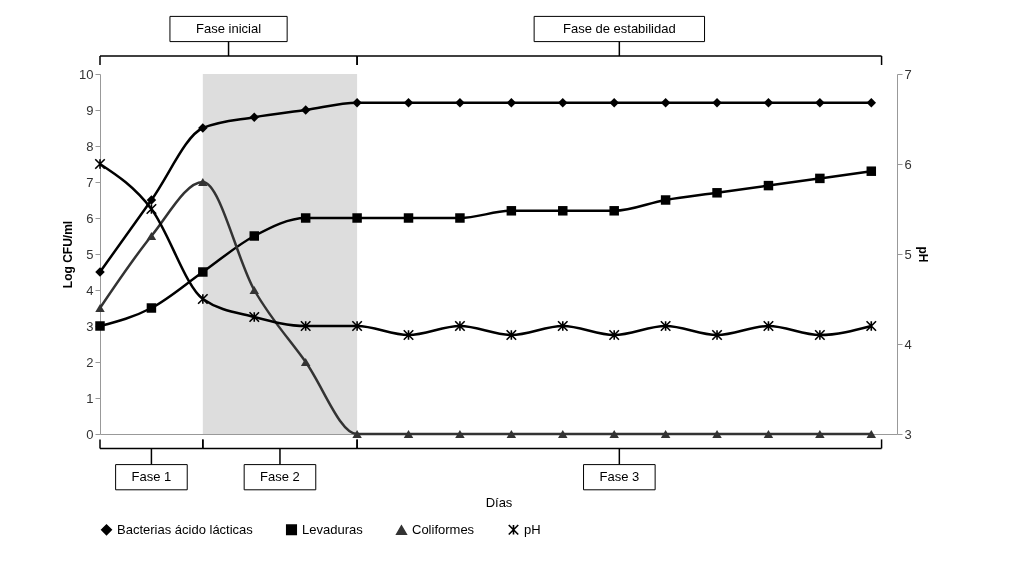  Describe the element at coordinates (333, 529) in the screenshot. I see `legend-label: Levaduras` at that location.